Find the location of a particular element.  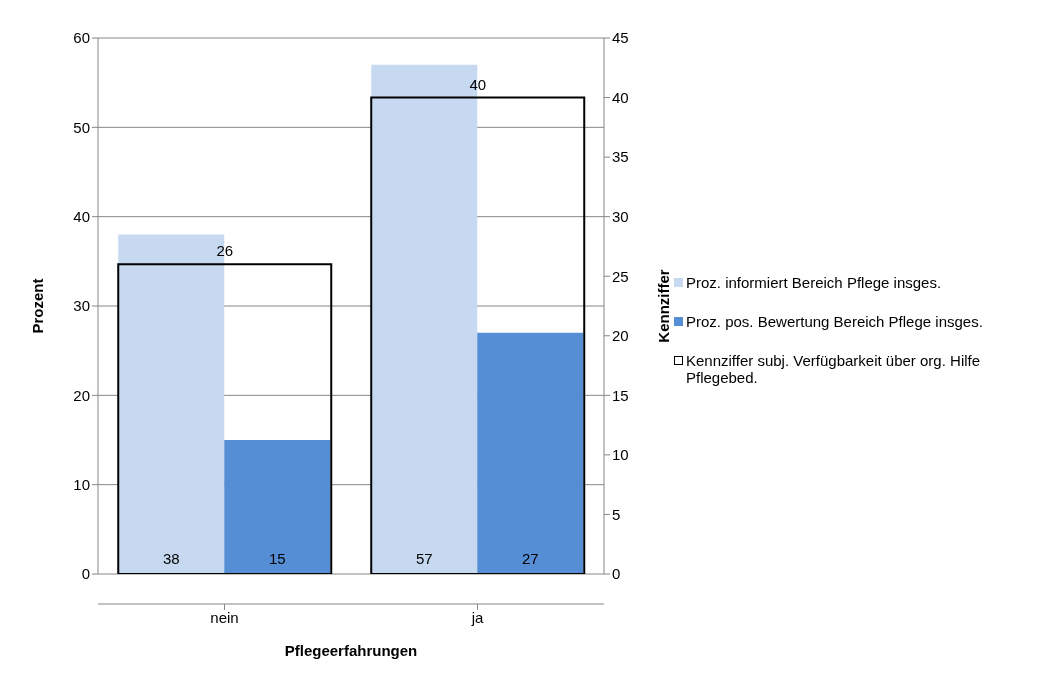

y2-axis-title: Kennziffer is located at coordinates (664, 306).